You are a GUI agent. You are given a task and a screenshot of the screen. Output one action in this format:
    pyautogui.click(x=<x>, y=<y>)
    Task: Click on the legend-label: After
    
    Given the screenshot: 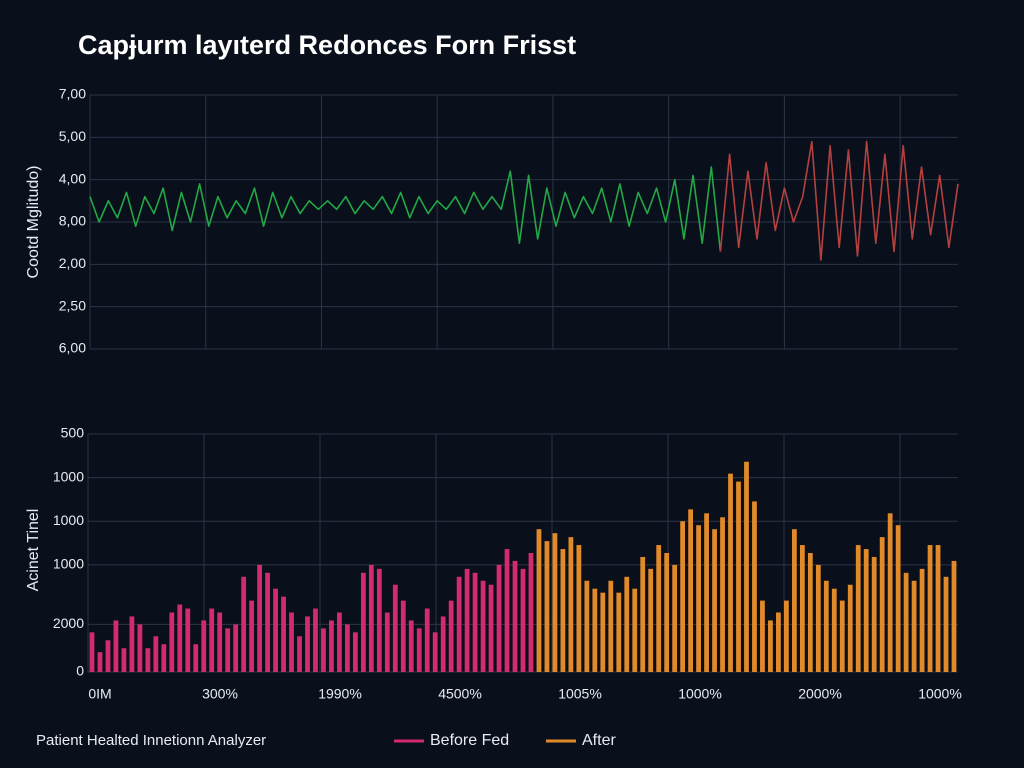 What is the action you would take?
    pyautogui.click(x=599, y=740)
    